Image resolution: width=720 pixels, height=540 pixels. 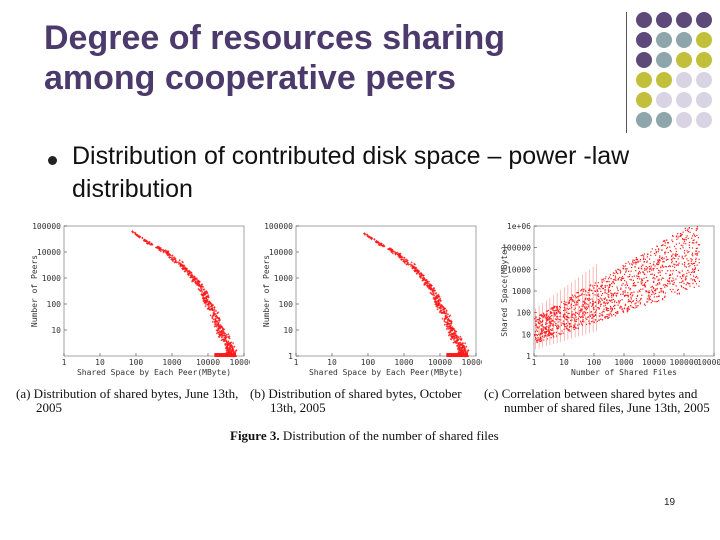 What do you see at coordinates (56, 330) in the screenshot?
I see `y-tick-label: 10` at bounding box center [56, 330].